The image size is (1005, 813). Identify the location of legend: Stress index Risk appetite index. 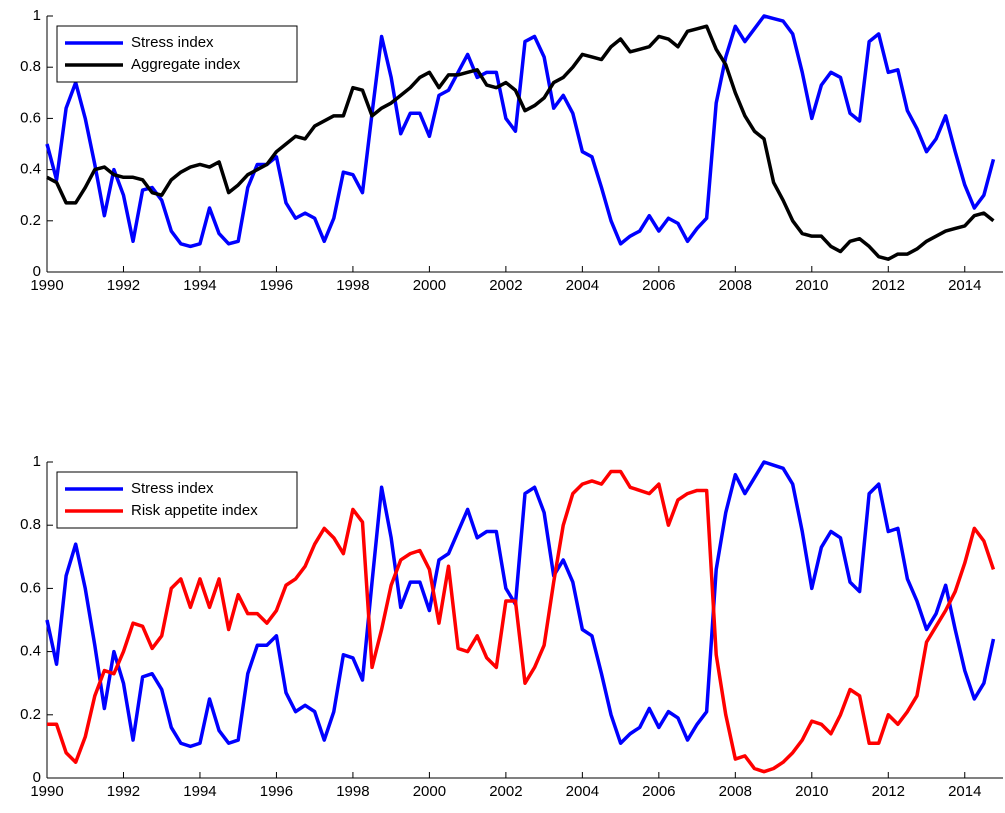
(177, 500).